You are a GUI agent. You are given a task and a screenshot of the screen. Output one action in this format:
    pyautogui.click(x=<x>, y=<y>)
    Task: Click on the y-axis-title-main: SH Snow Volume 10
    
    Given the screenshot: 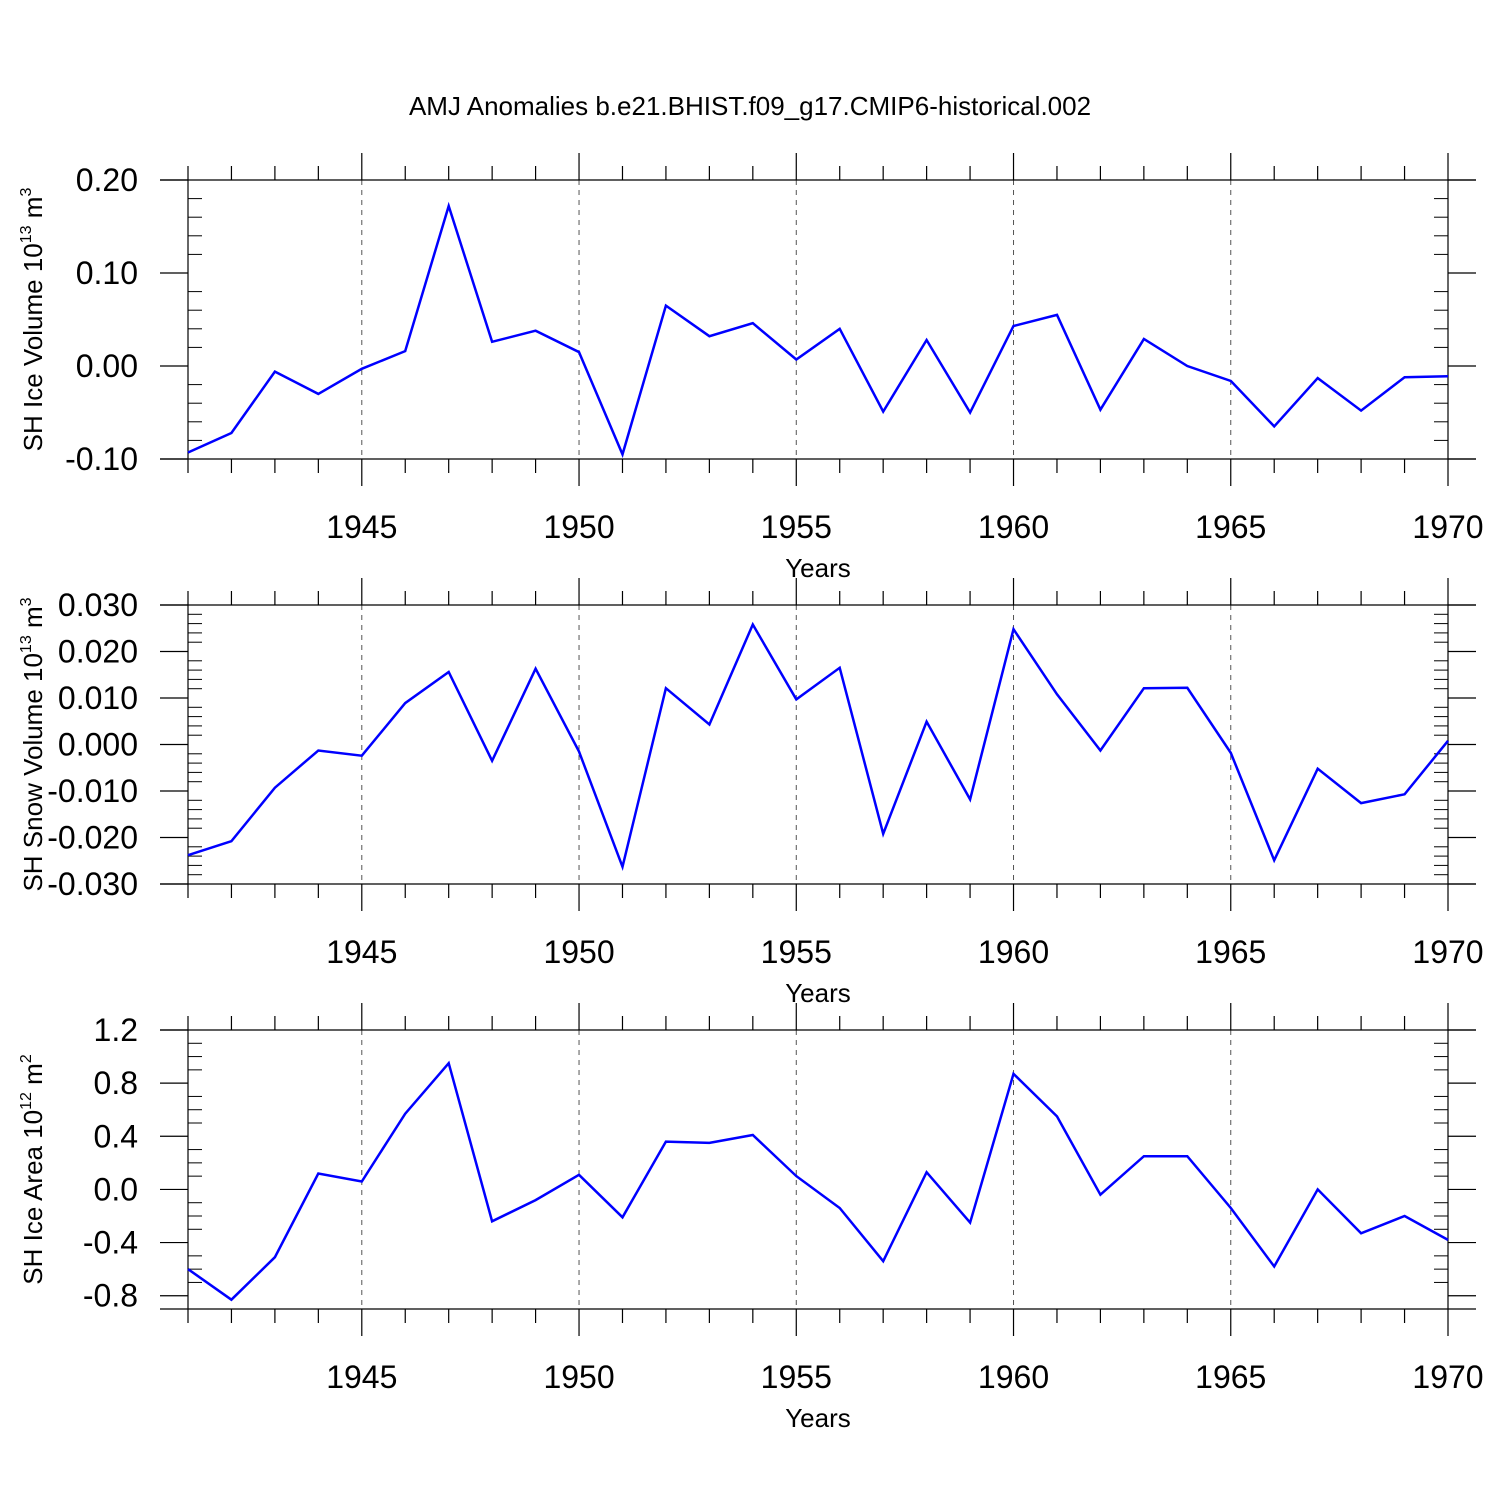 What is the action you would take?
    pyautogui.click(x=33, y=772)
    